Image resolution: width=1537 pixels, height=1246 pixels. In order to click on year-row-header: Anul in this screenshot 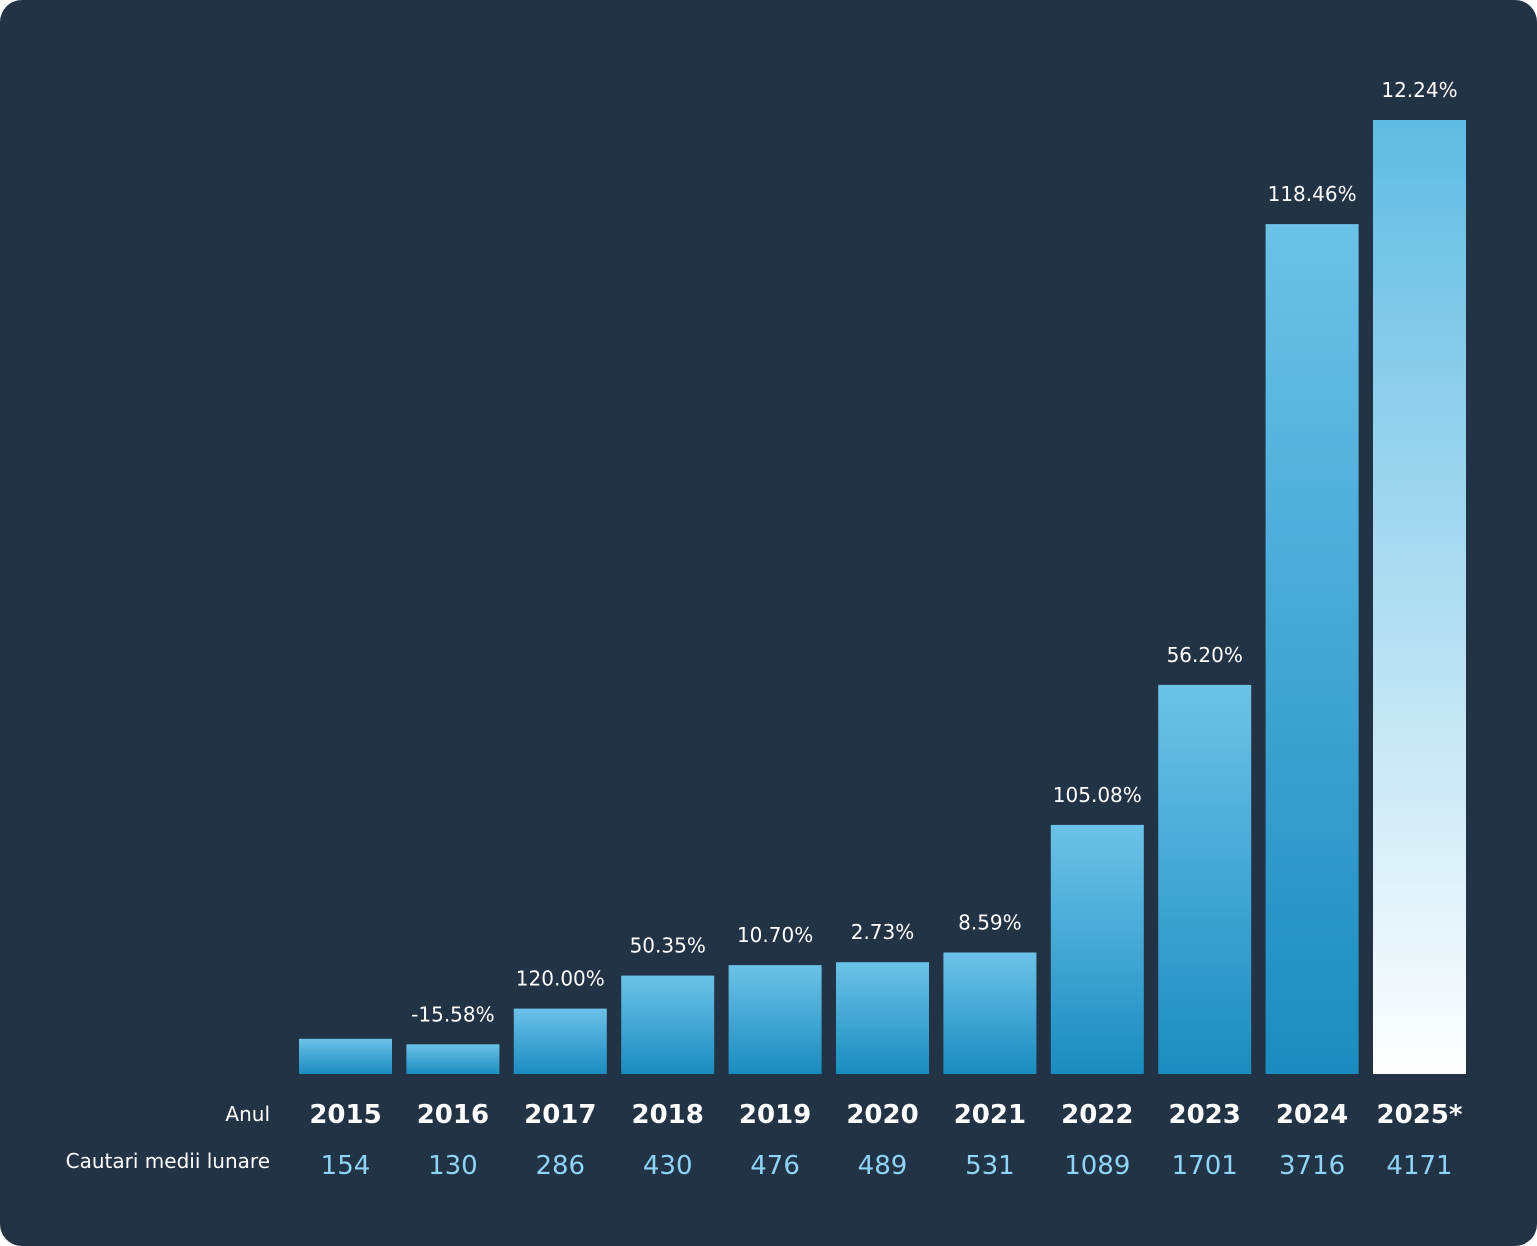, I will do `click(247, 1114)`.